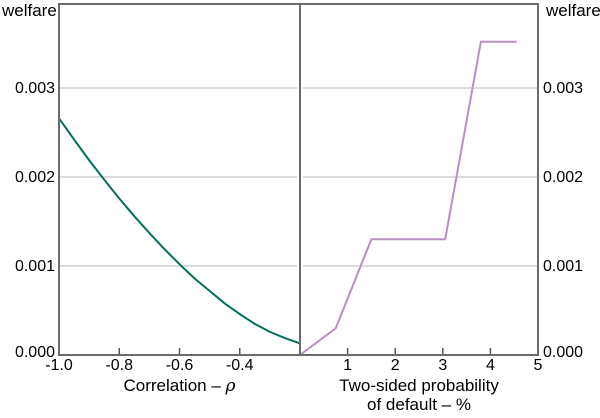  Describe the element at coordinates (29, 10) in the screenshot. I see `y-axis-title-left: welfare` at that location.